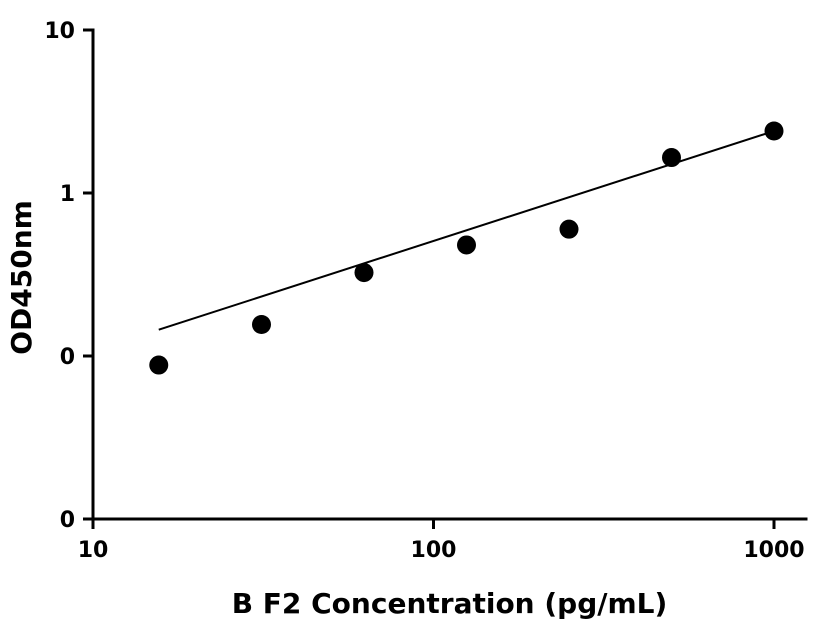 The height and width of the screenshot is (640, 816). I want to click on x-tick-label-2: 1000, so click(773, 550).